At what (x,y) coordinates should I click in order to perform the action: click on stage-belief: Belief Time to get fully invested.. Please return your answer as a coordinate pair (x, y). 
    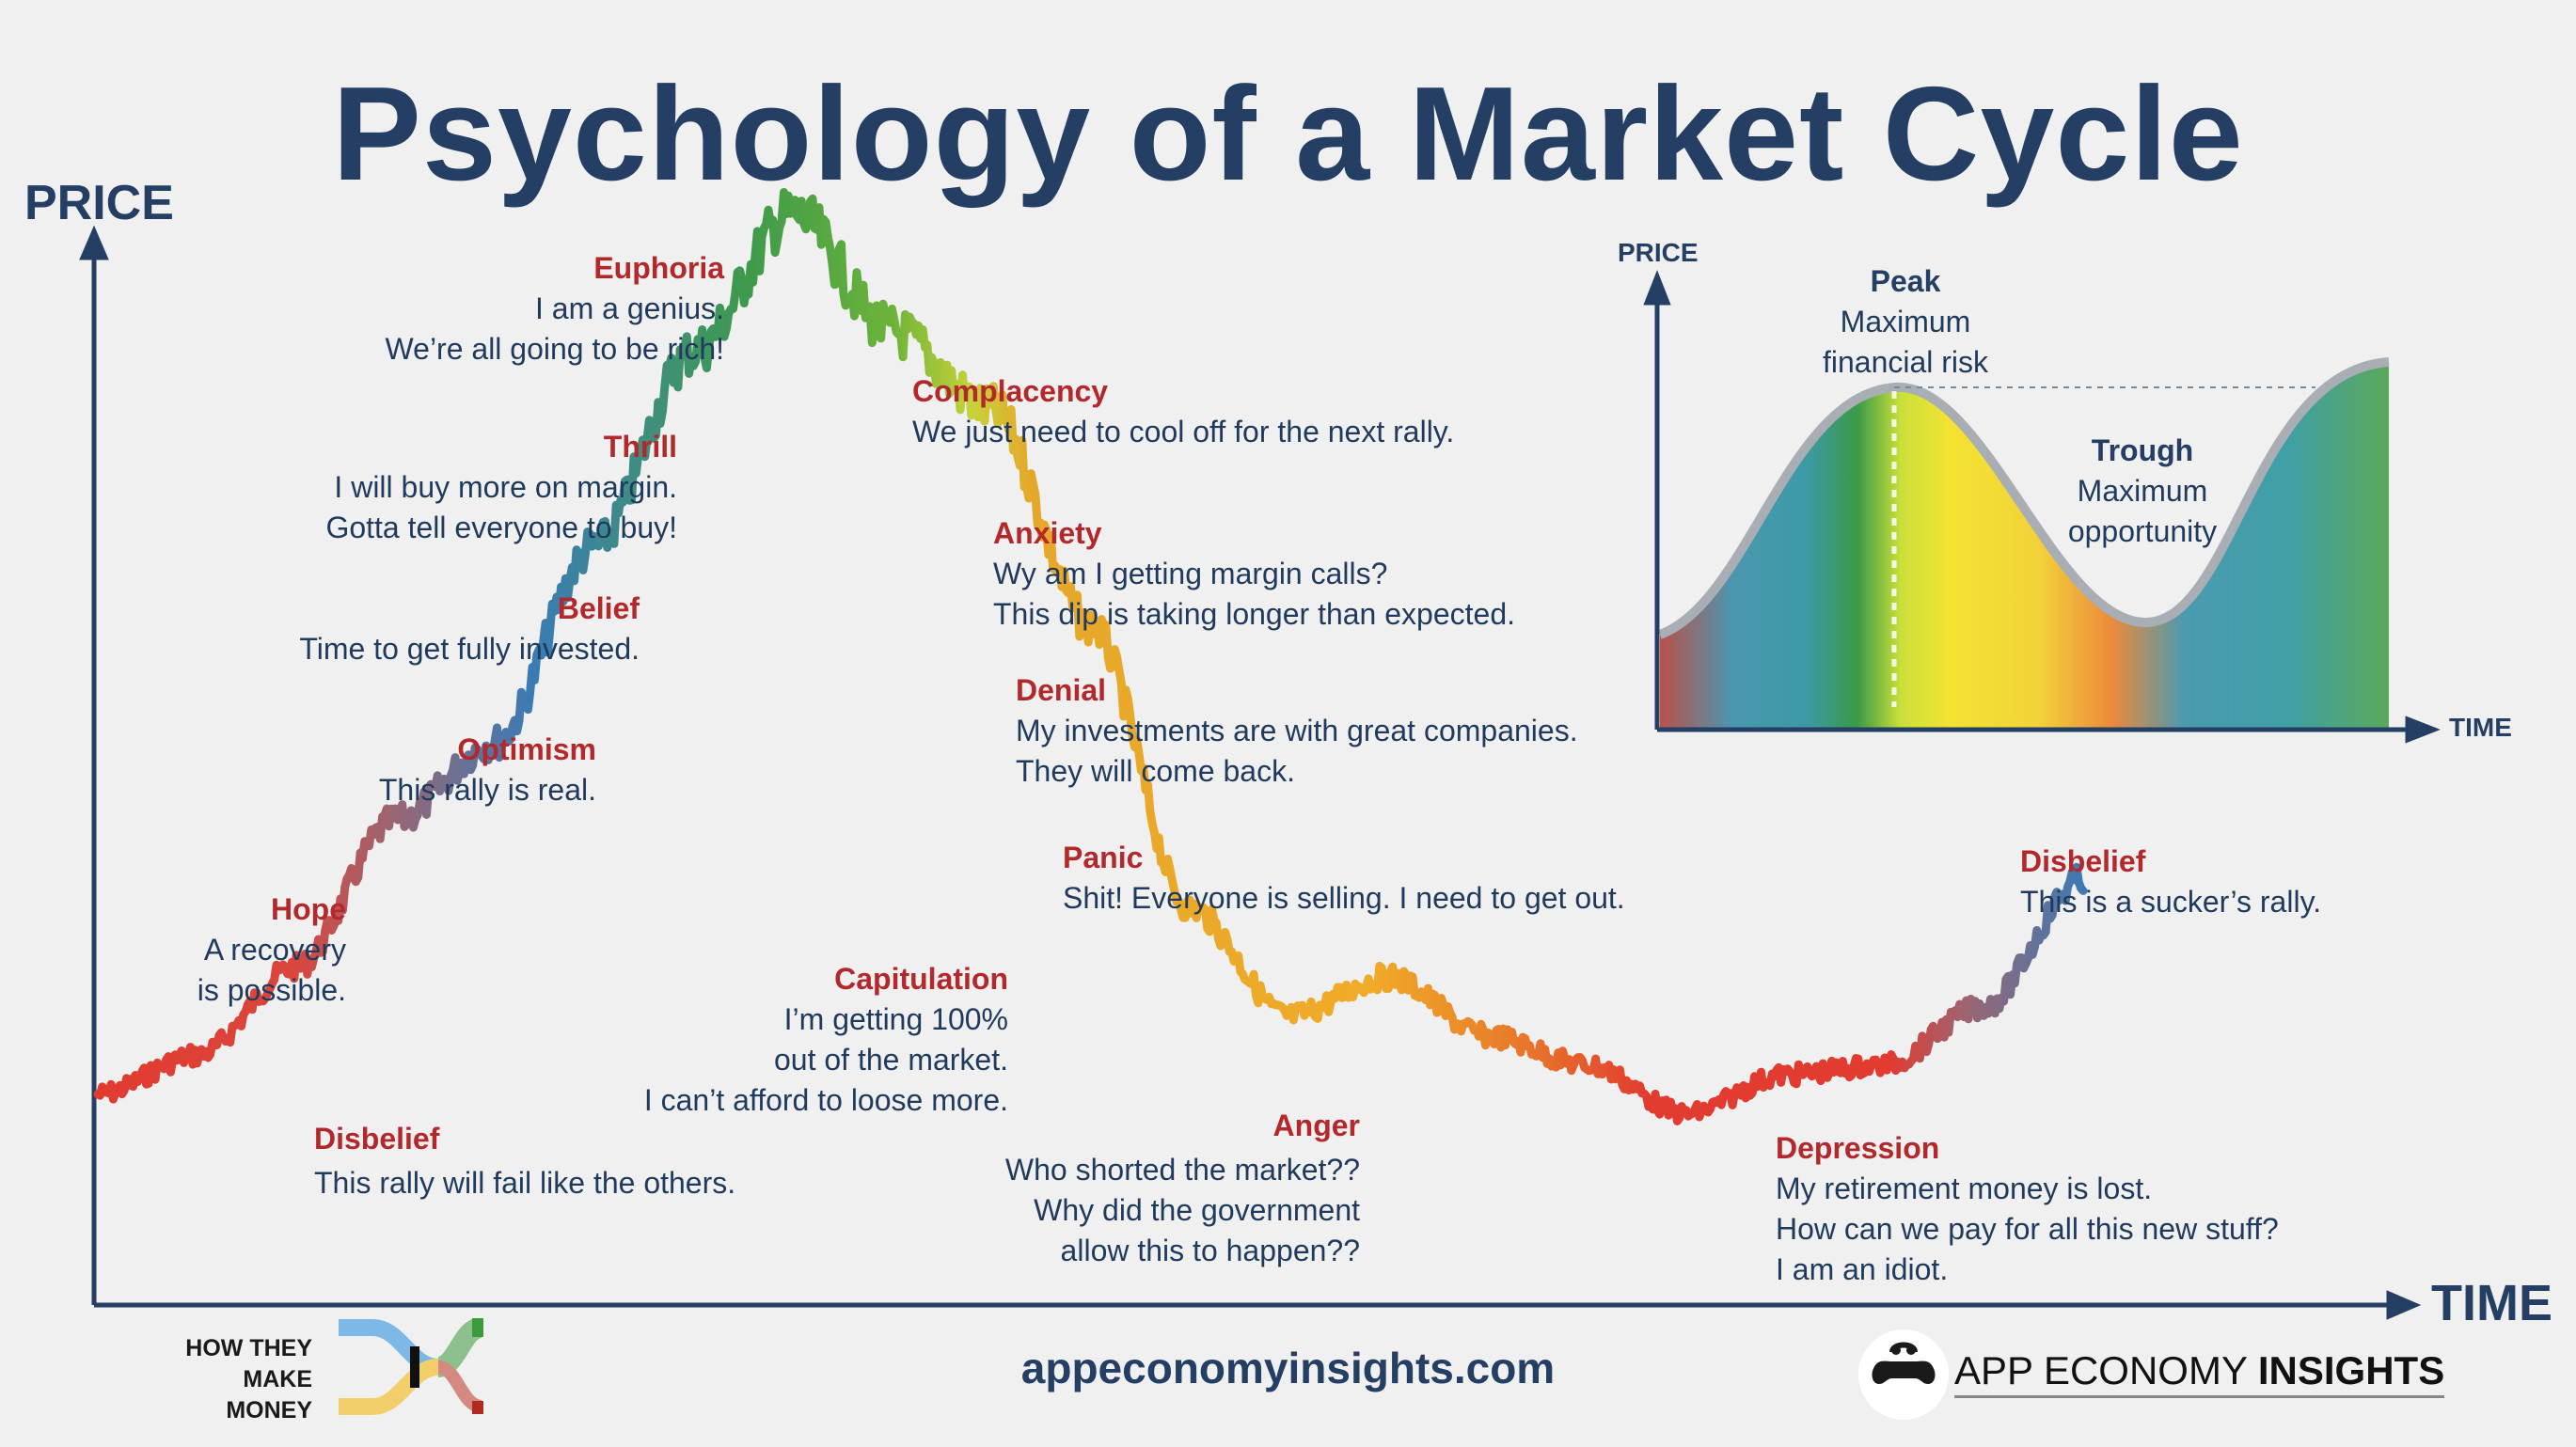
    Looking at the image, I should click on (442, 629).